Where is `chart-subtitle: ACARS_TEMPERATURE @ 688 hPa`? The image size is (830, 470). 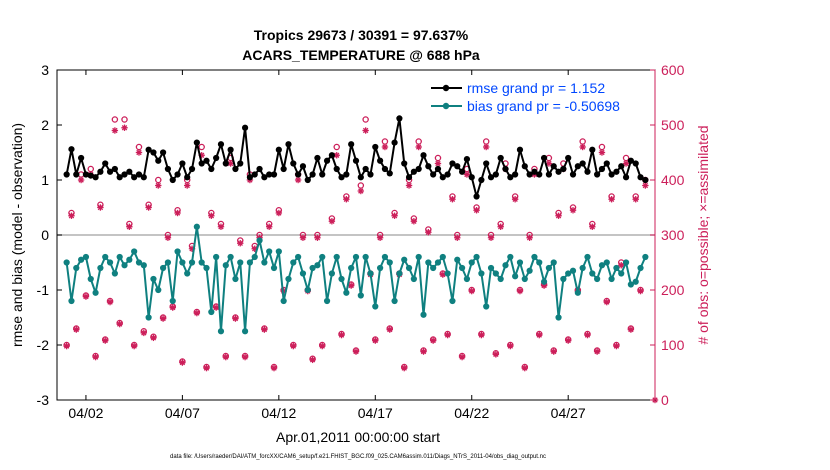
chart-subtitle: ACARS_TEMPERATURE @ 688 hPa is located at coordinates (361, 55).